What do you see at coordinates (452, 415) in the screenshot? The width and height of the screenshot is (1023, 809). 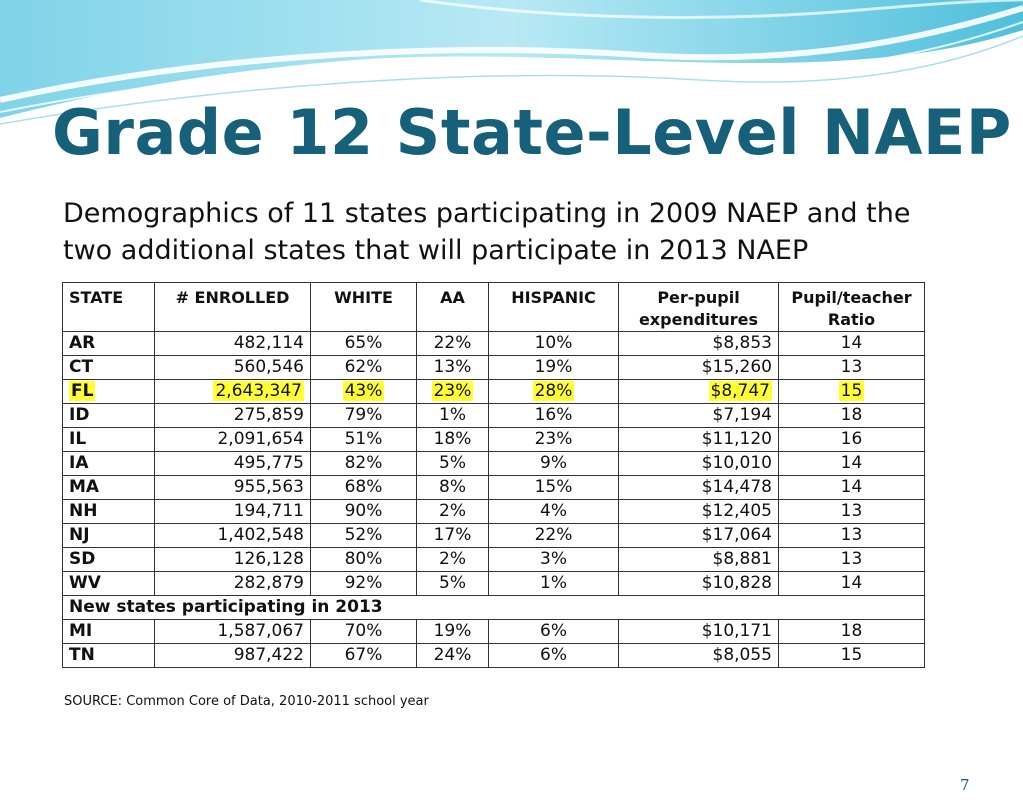 I see `cell-aa: 1%` at bounding box center [452, 415].